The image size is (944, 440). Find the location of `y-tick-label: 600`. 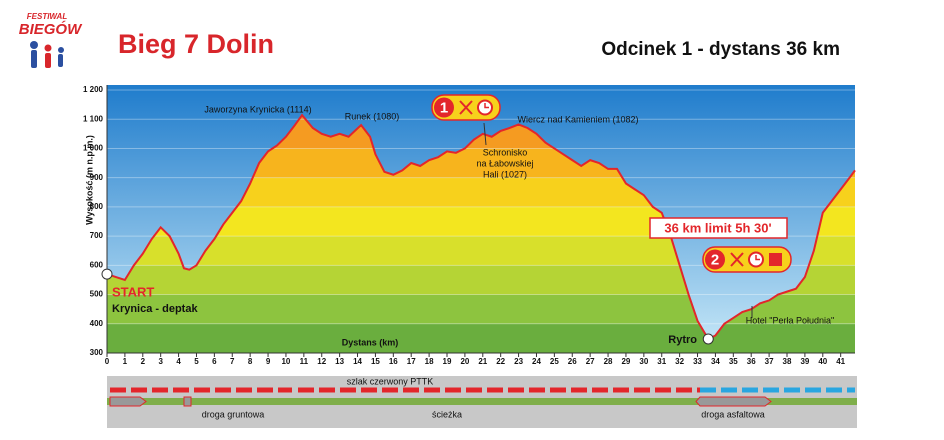

y-tick-label: 600 is located at coordinates (97, 264).